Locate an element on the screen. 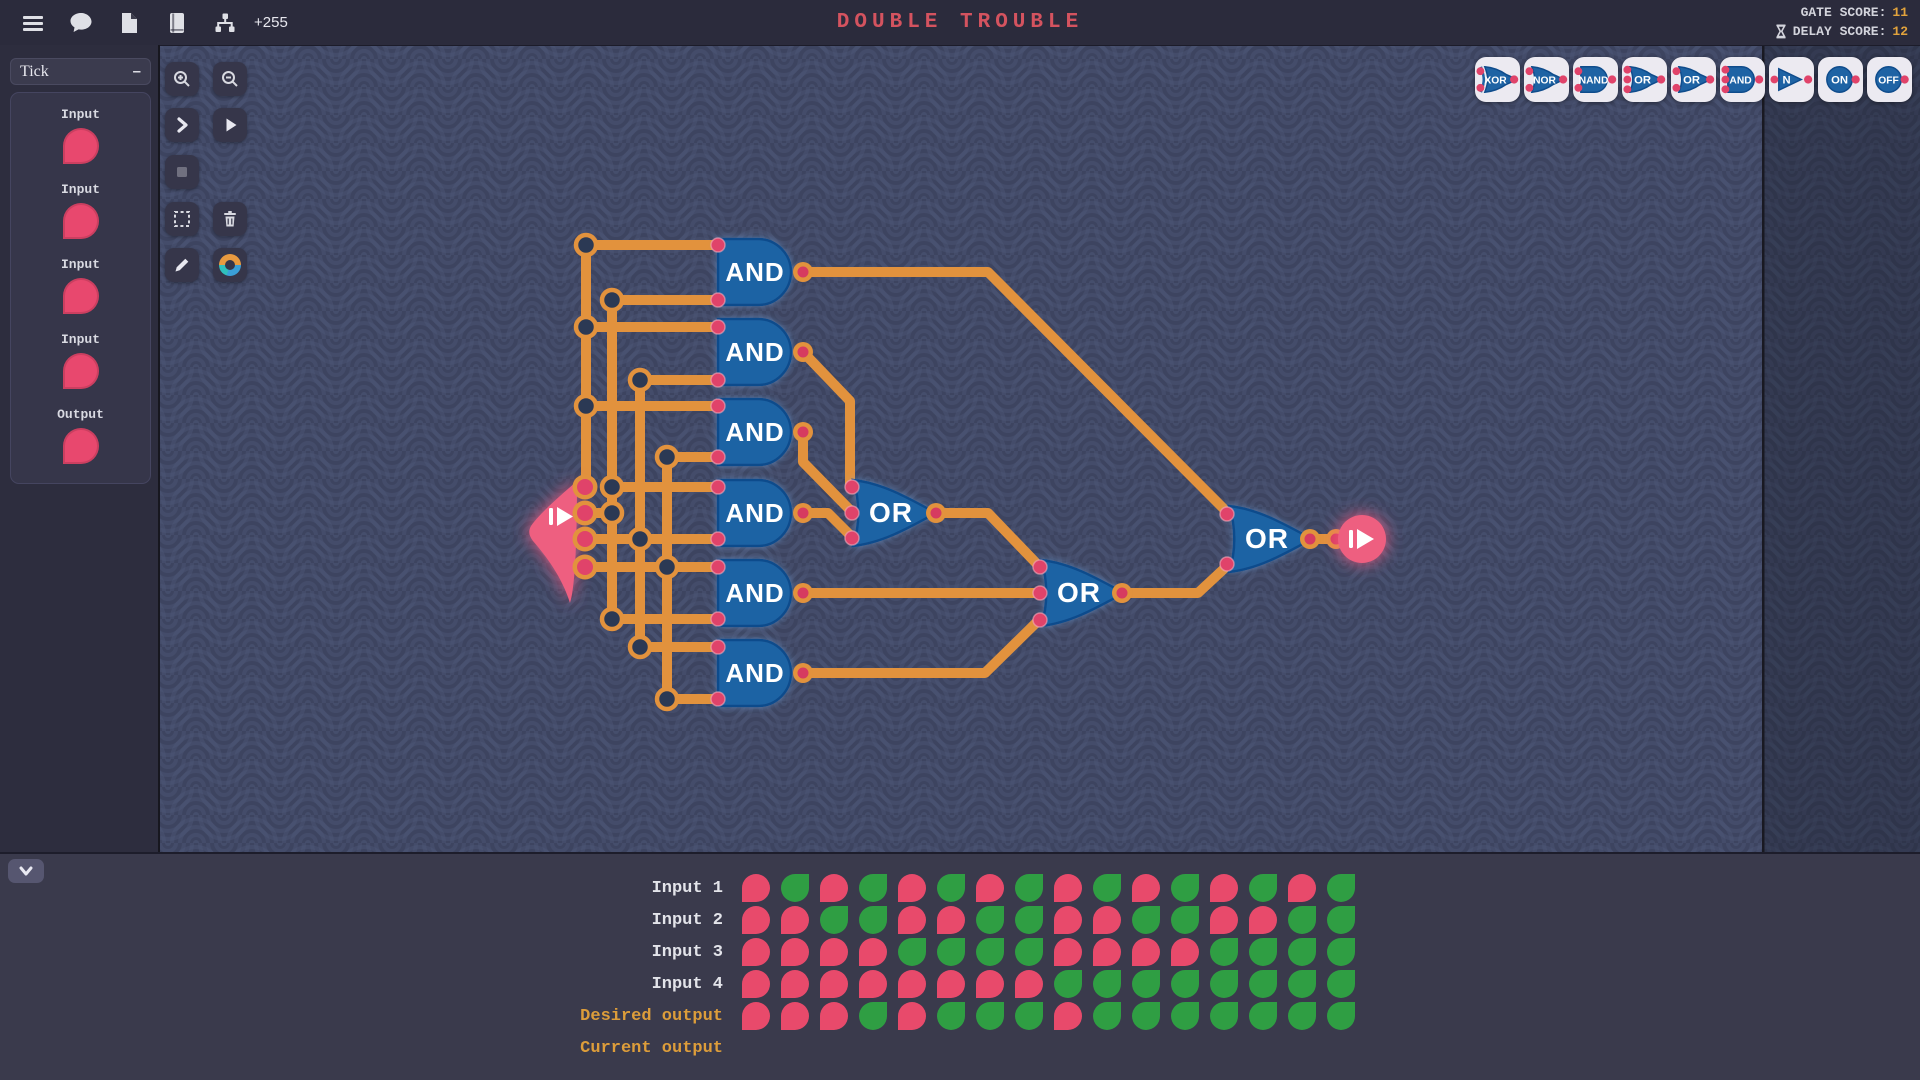  hierarchy-icon is located at coordinates (225, 23).